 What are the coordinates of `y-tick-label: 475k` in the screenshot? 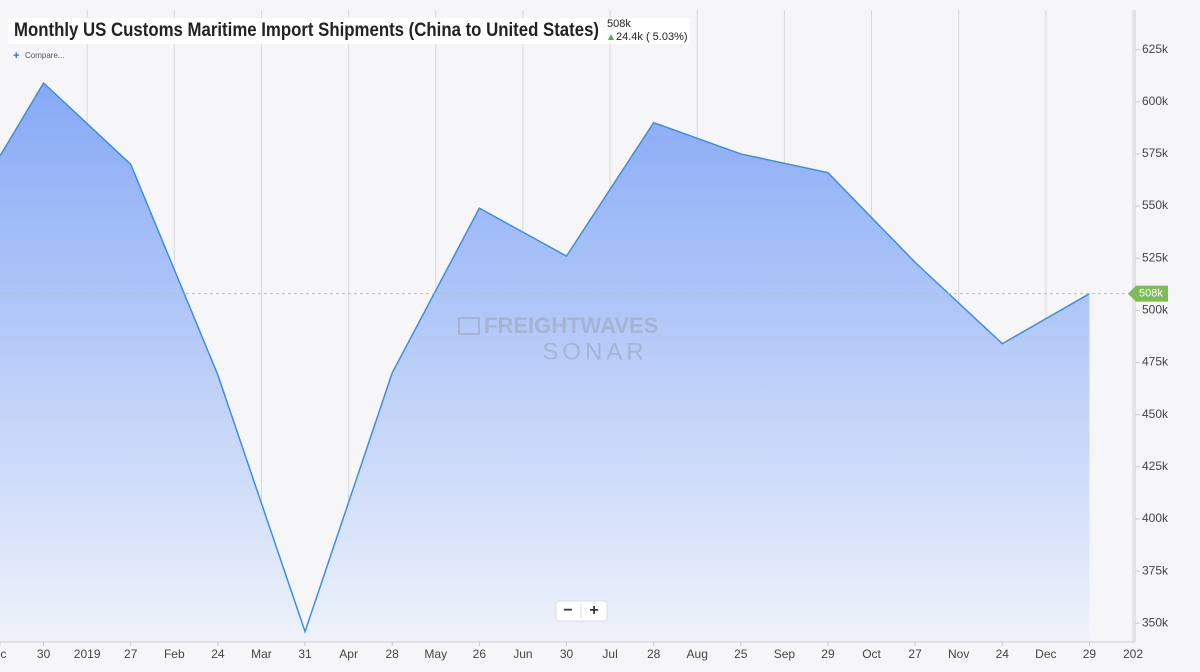 It's located at (1155, 362).